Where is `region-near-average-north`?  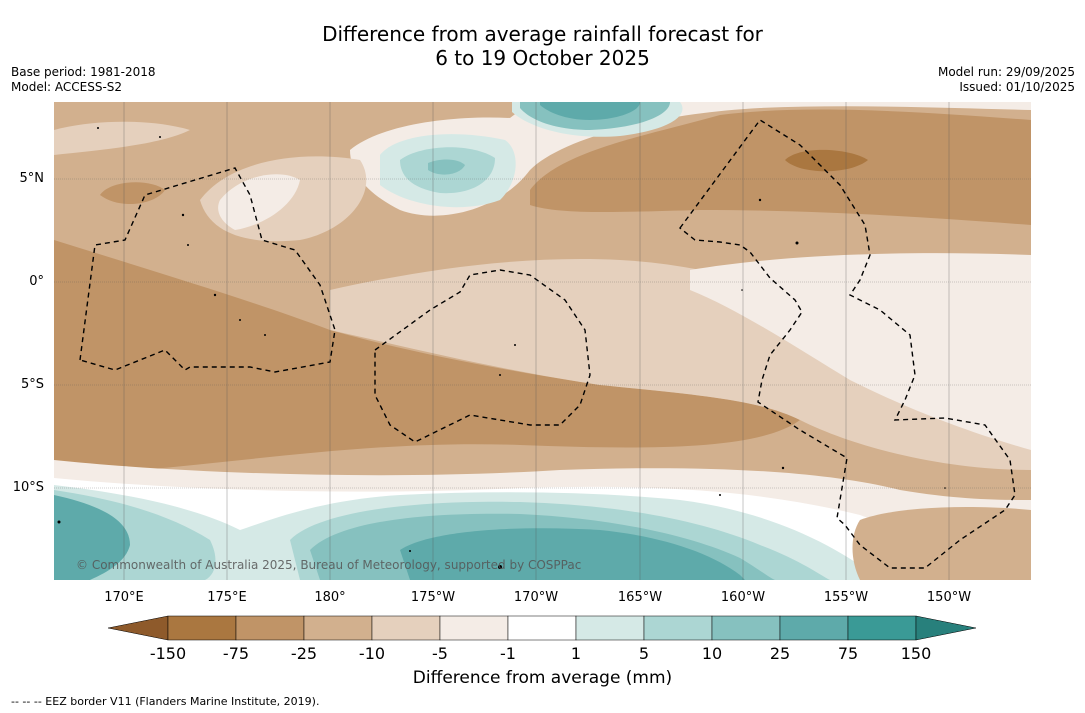 region-near-average-north is located at coordinates (690, 159).